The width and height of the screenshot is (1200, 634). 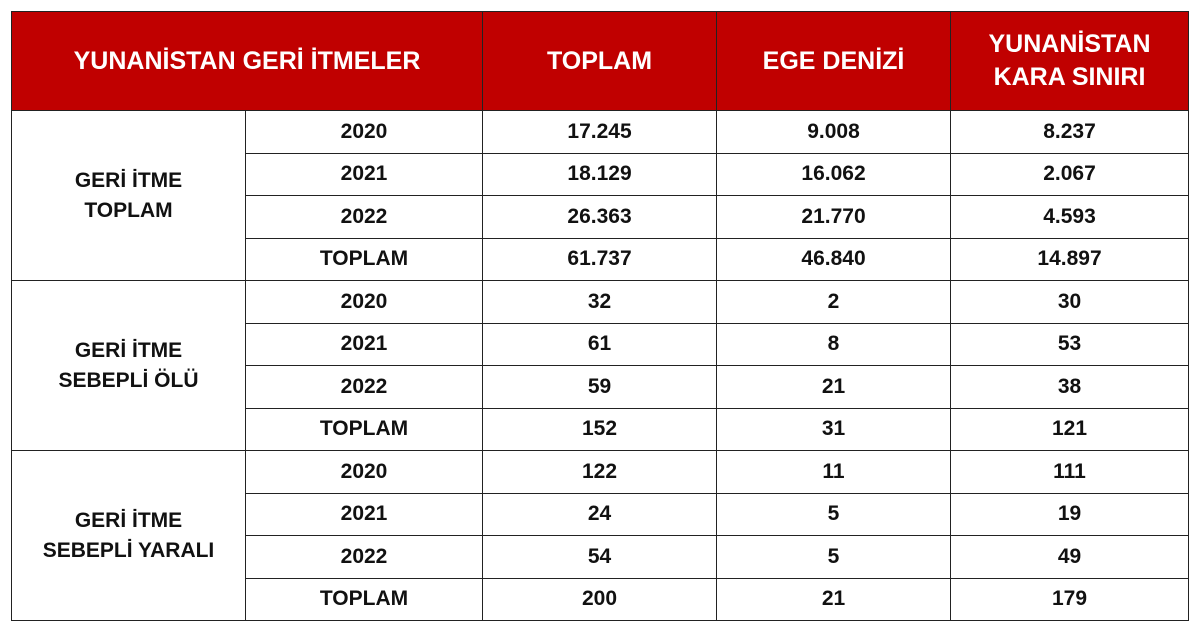 I want to click on table-row: 2021 18.129 16.062 2.067, so click(x=601, y=174).